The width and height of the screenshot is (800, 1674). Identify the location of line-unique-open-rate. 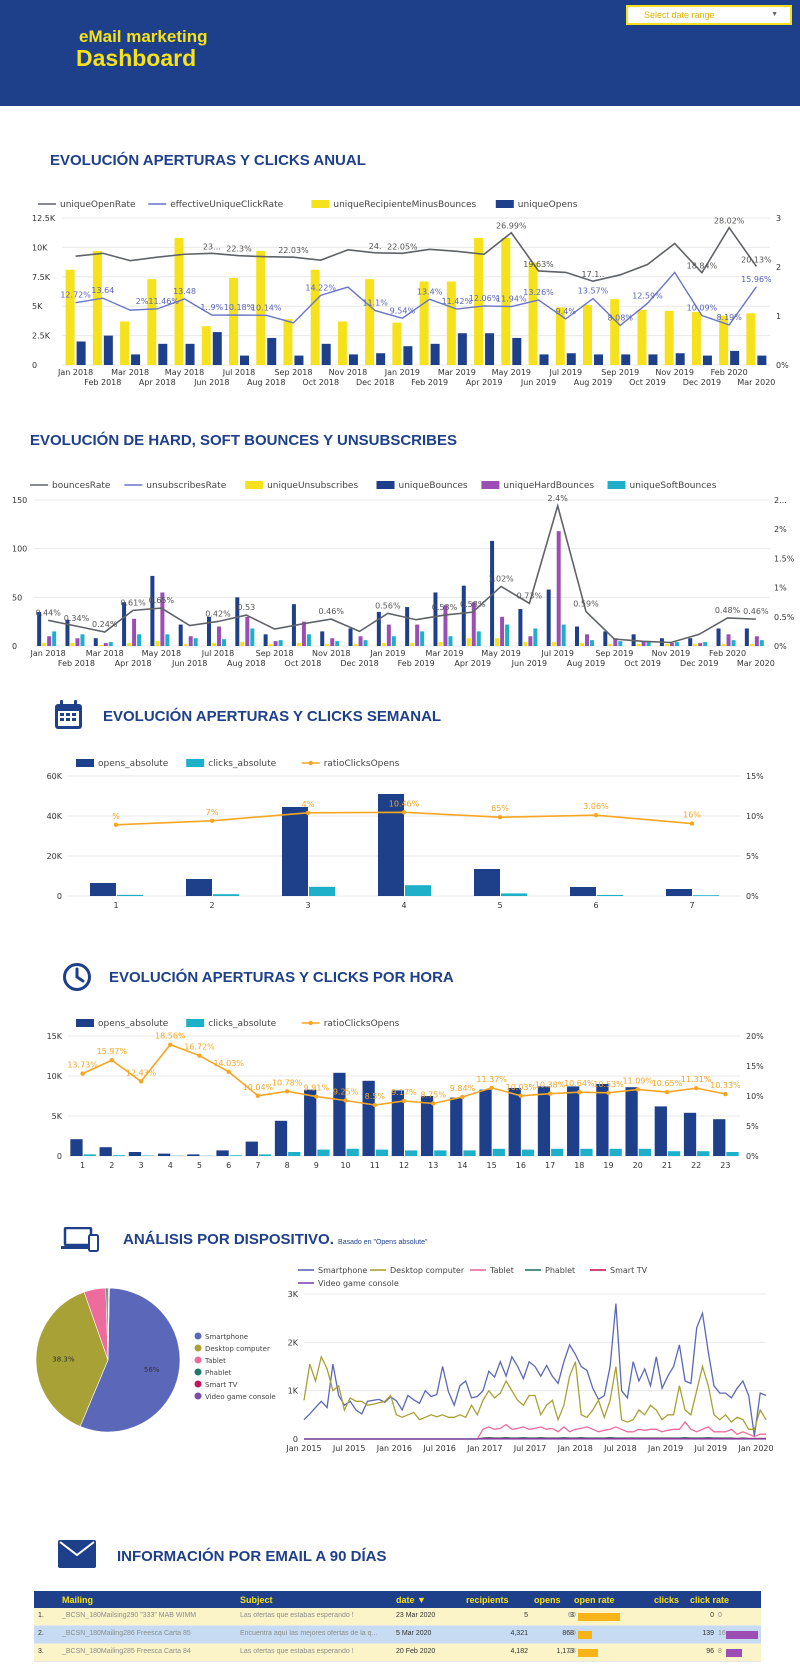
(416, 254).